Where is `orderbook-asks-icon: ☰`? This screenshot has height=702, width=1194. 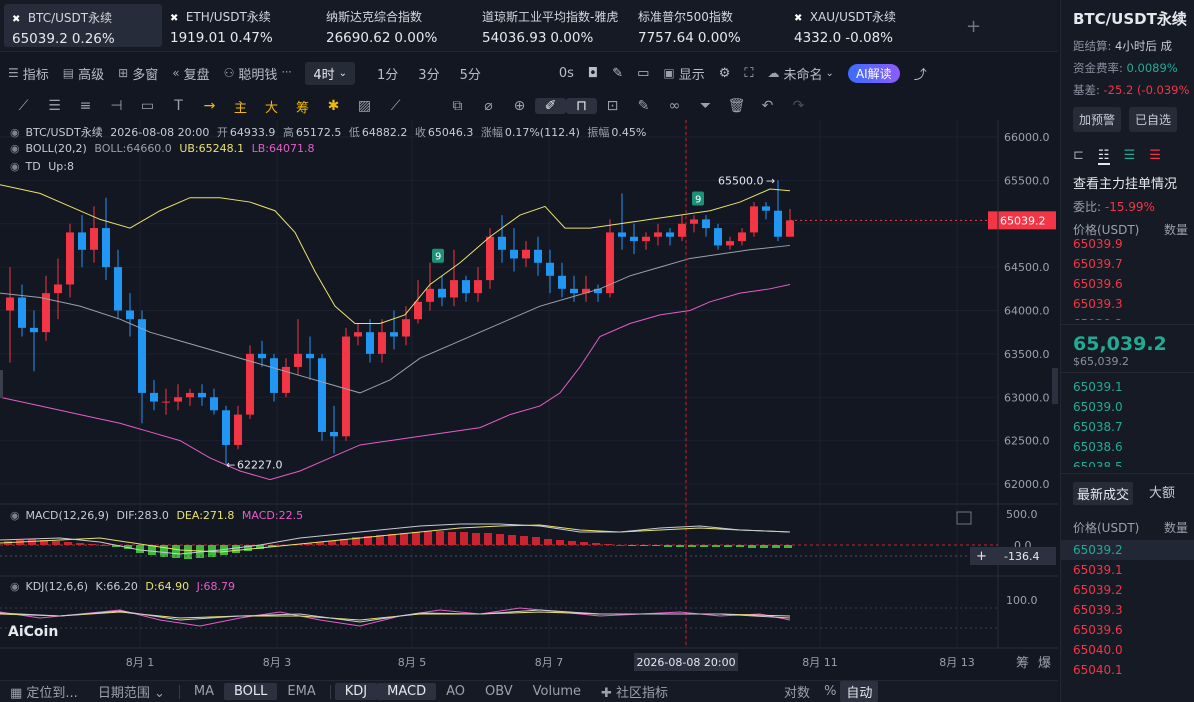
orderbook-asks-icon: ☰ is located at coordinates (1129, 155).